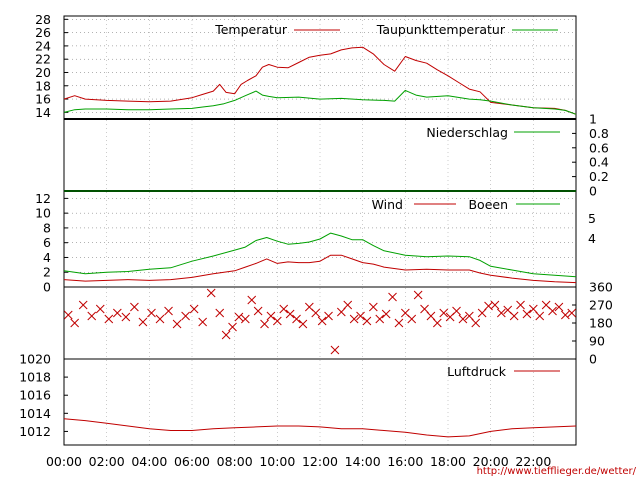  I want to click on x-tick-label: 20:00, so click(491, 461).